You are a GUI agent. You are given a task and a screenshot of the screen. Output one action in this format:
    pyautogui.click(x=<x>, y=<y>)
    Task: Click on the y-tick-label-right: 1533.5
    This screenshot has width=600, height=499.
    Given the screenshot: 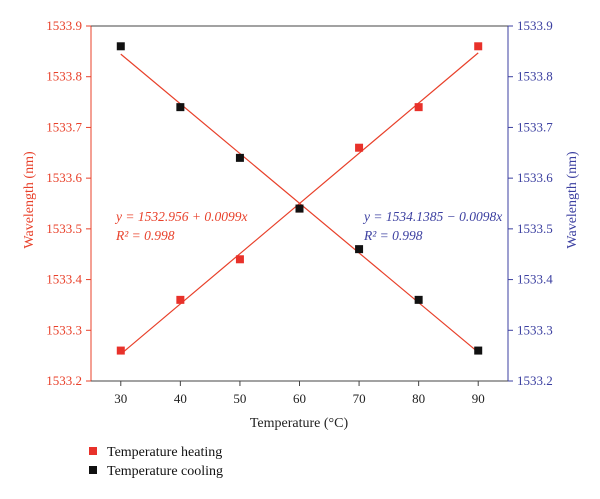 What is the action you would take?
    pyautogui.click(x=535, y=228)
    